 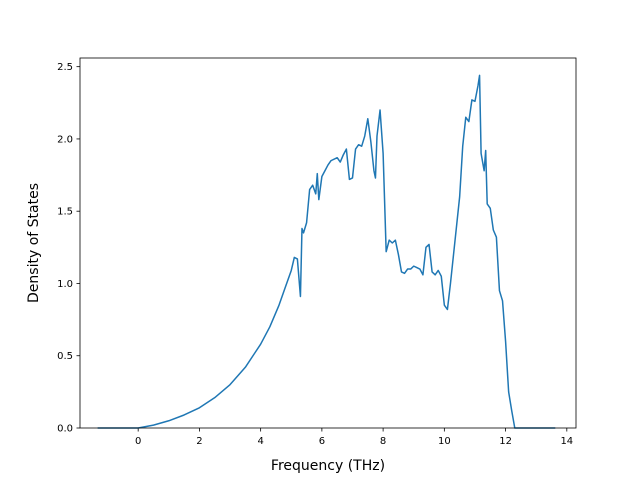 I want to click on x-tick-label: 14, so click(x=566, y=441).